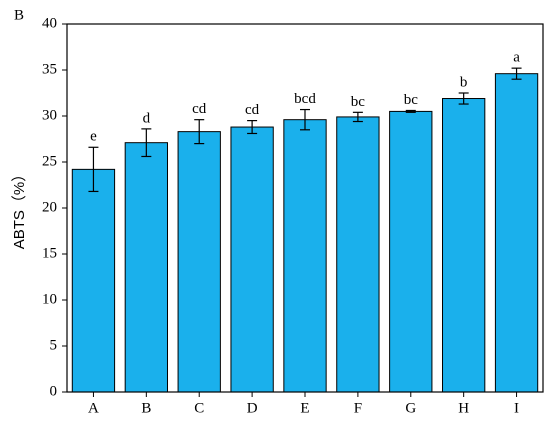 This screenshot has width=550, height=425. I want to click on significance-label: bcd, so click(305, 99).